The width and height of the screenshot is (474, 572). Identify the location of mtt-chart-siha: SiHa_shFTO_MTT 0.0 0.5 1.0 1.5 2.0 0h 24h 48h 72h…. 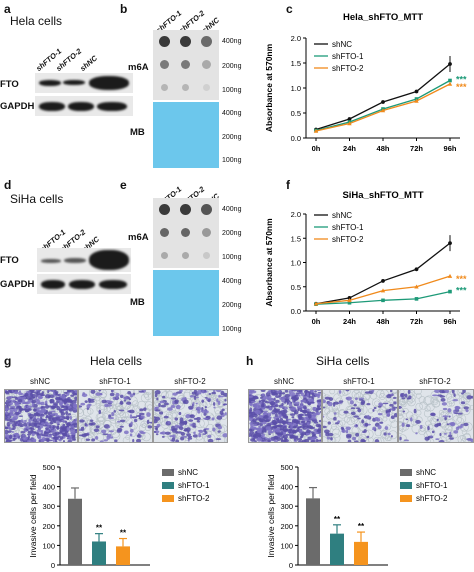
(365, 258).